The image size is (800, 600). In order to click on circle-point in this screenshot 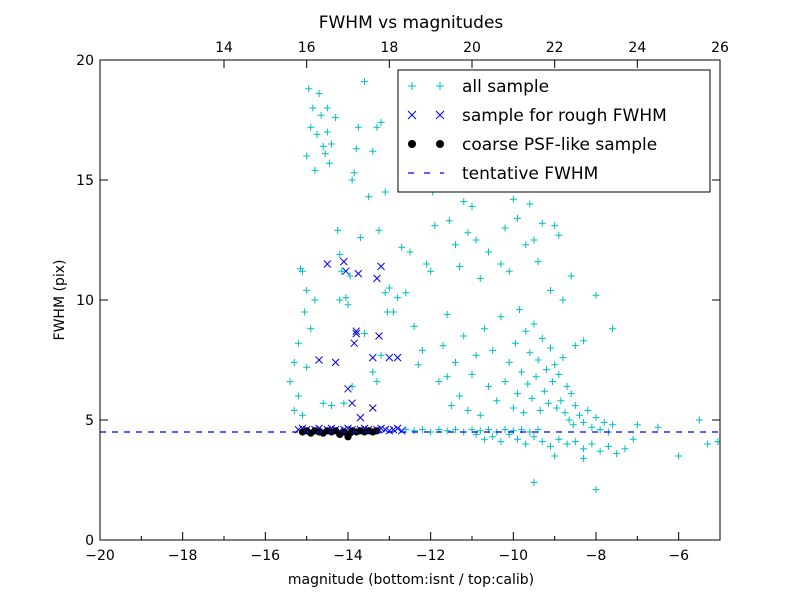, I will do `click(377, 431)`.